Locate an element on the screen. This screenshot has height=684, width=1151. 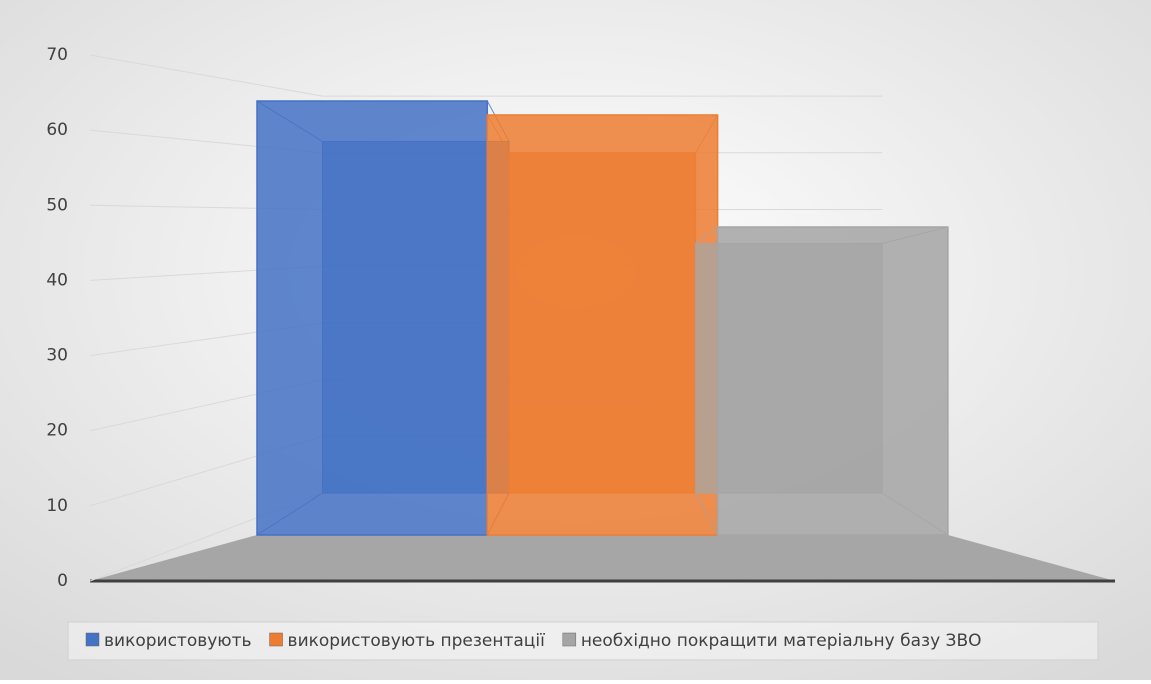
floor is located at coordinates (602, 558).